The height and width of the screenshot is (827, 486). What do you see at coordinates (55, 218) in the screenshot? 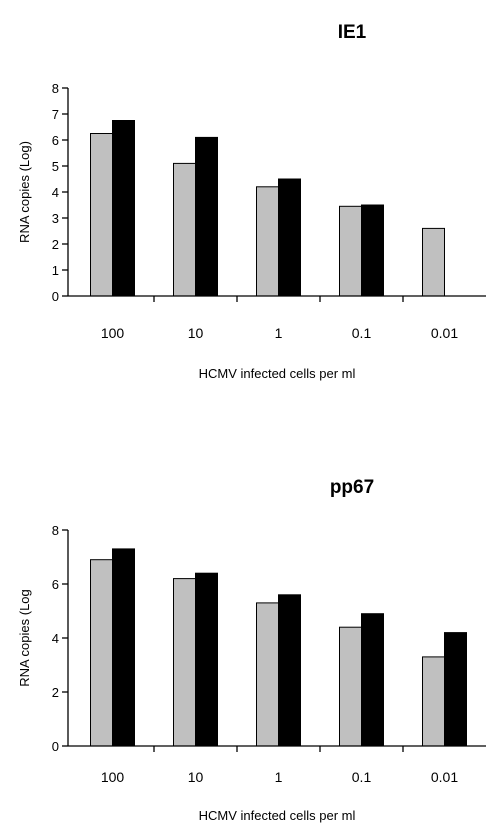
I see `y-tick-label: 3` at bounding box center [55, 218].